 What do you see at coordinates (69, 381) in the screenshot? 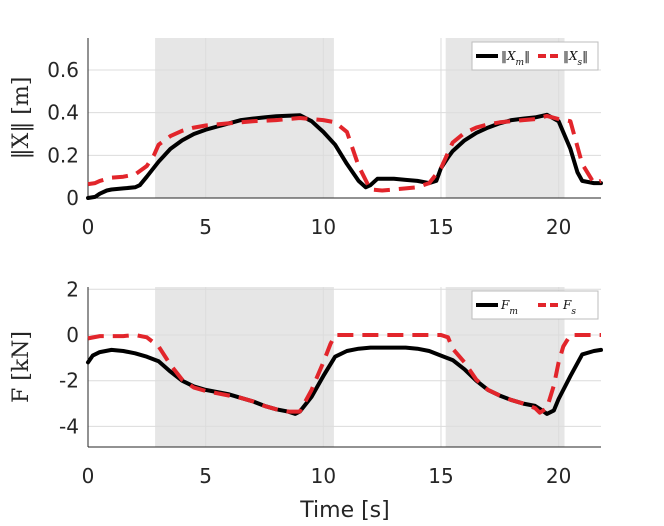
I see `y-tick-label: -2` at bounding box center [69, 381].